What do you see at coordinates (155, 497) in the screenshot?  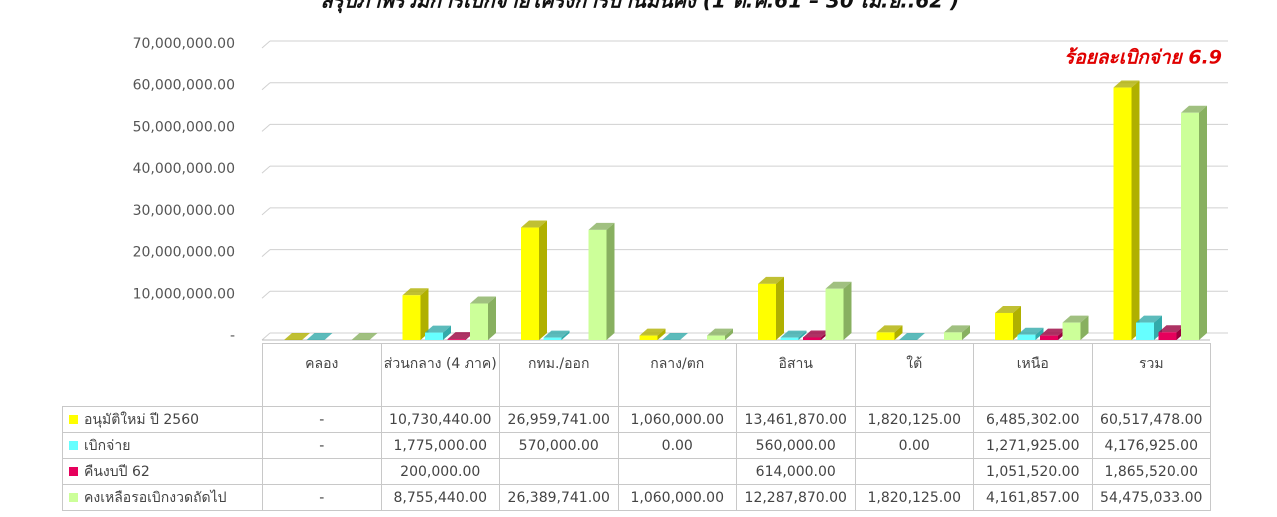 I see `legend-label: คงเหลือรอเบิกงวดถัดไป` at bounding box center [155, 497].